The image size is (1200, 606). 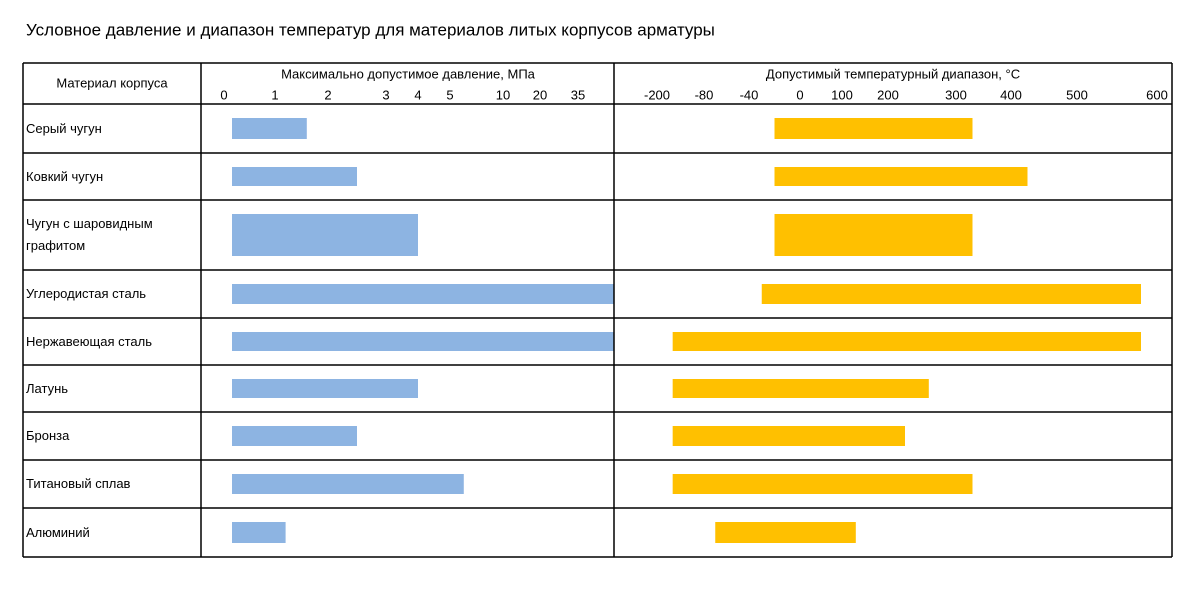 I want to click on x-tick-label: 100, so click(x=842, y=94).